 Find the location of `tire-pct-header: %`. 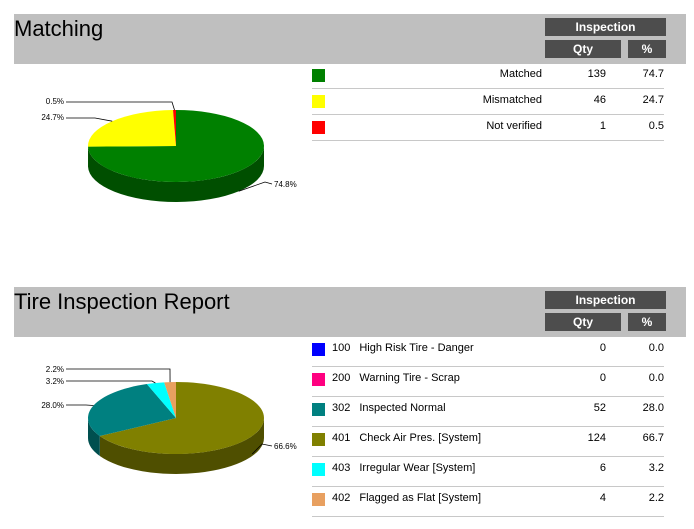

tire-pct-header: % is located at coordinates (647, 322).